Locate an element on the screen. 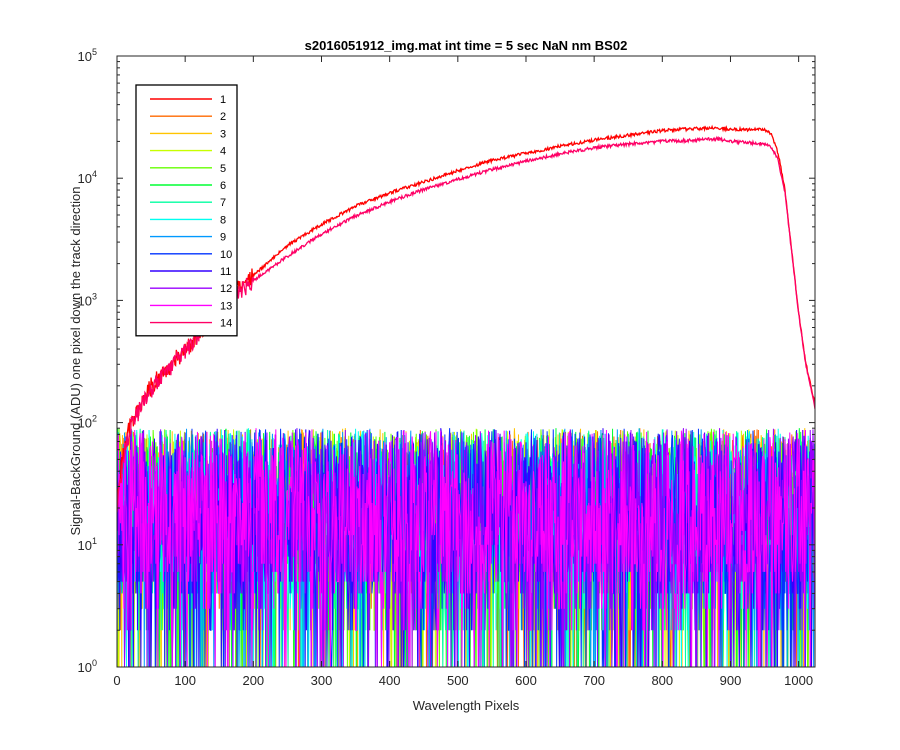 This screenshot has height=750, width=900. y-tick-label: 10¹ is located at coordinates (87, 544).